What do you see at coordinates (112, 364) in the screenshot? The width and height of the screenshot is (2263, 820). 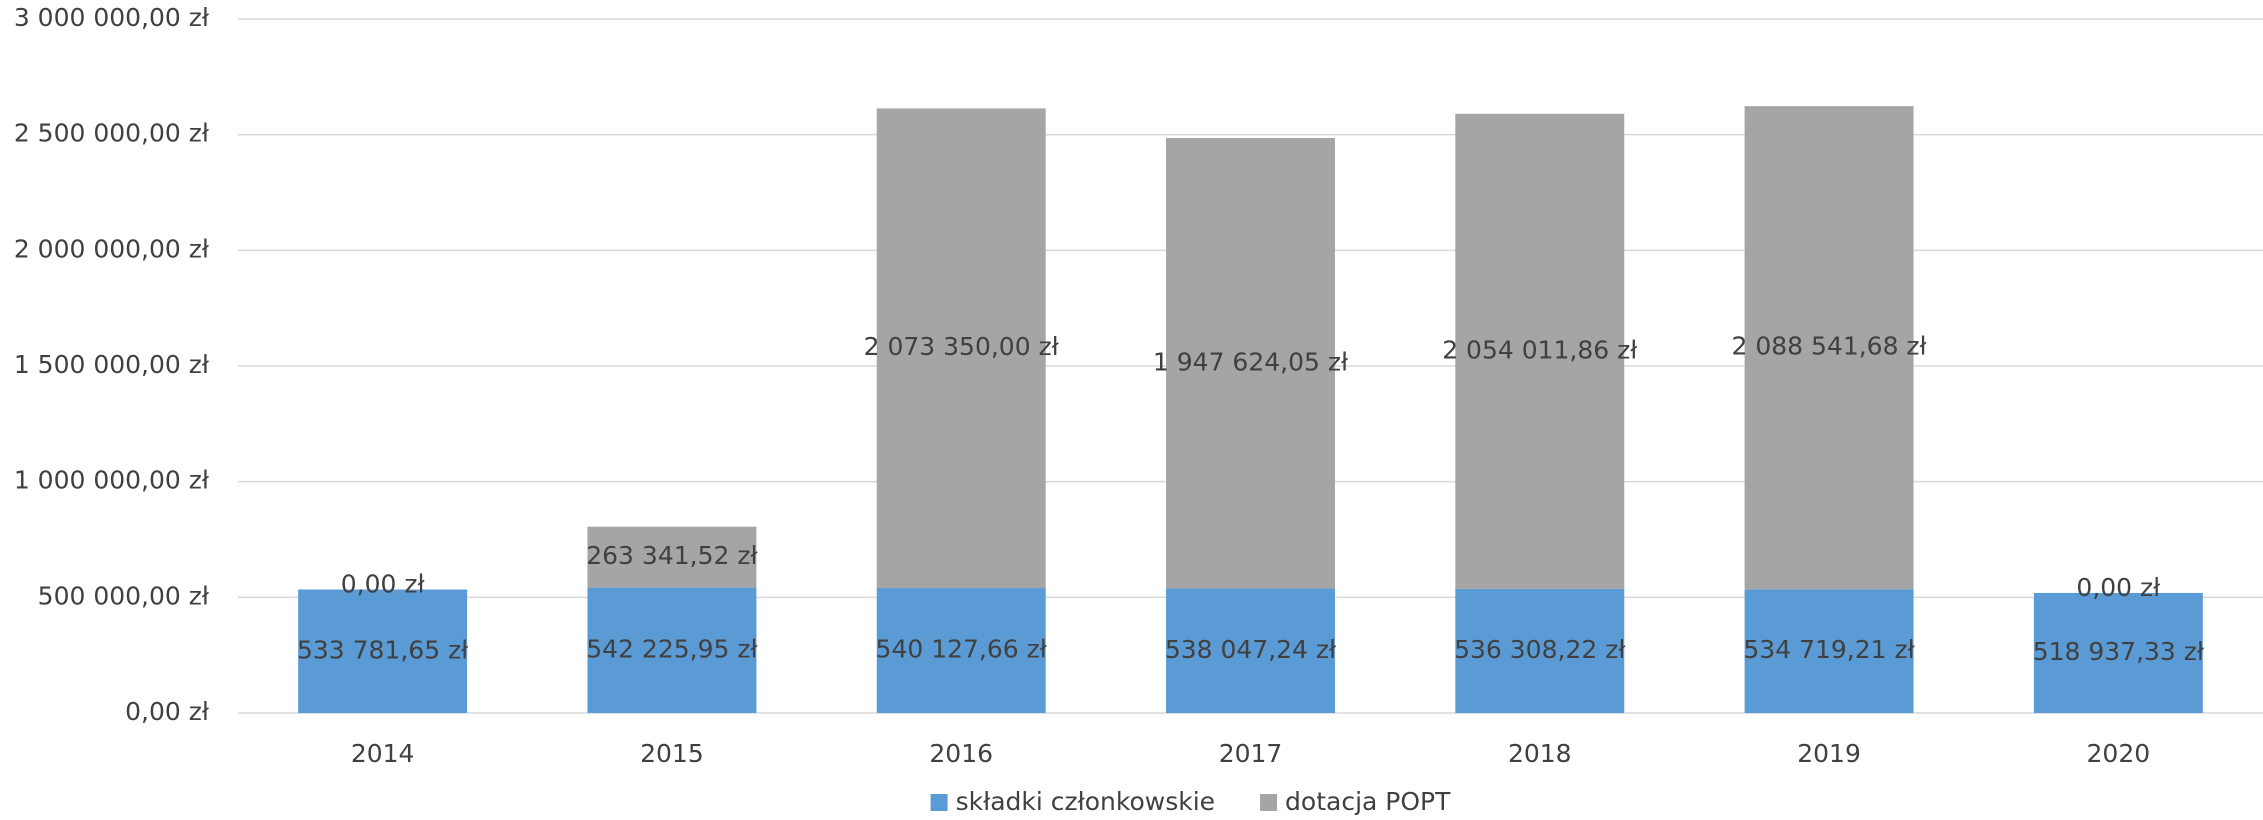 I see `y-tick-label: 1 500 000,00 zł` at bounding box center [112, 364].